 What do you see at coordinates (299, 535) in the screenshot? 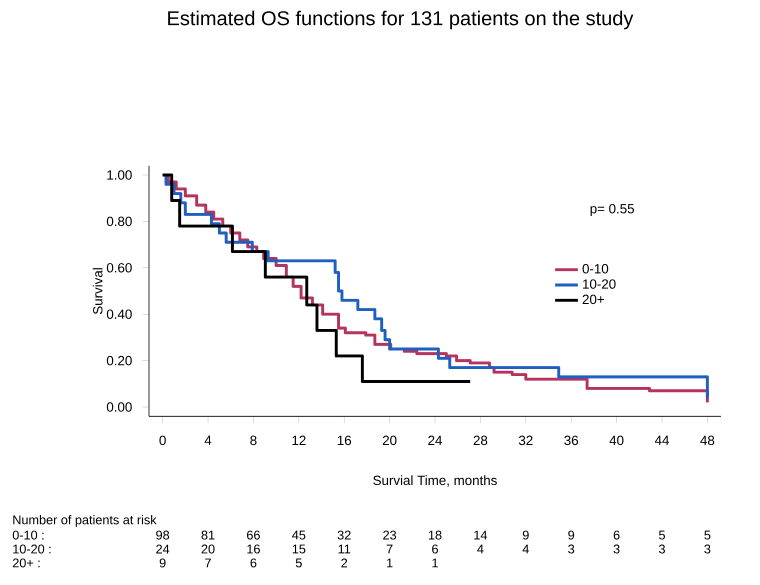
I see `text: 45` at bounding box center [299, 535].